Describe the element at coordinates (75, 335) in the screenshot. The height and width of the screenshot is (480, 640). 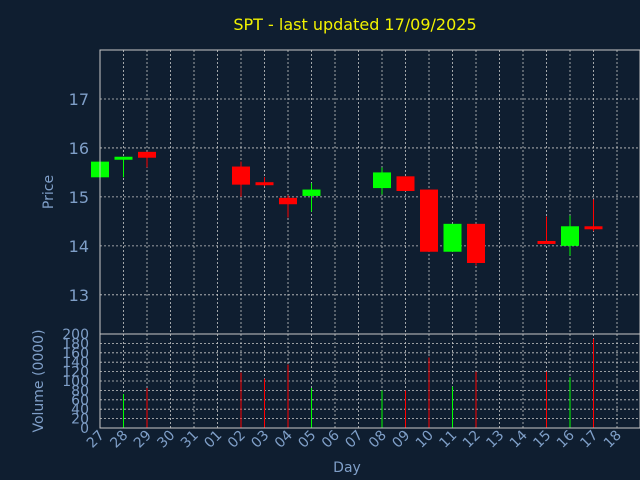
I see `volume-tick-label: 200` at that location.